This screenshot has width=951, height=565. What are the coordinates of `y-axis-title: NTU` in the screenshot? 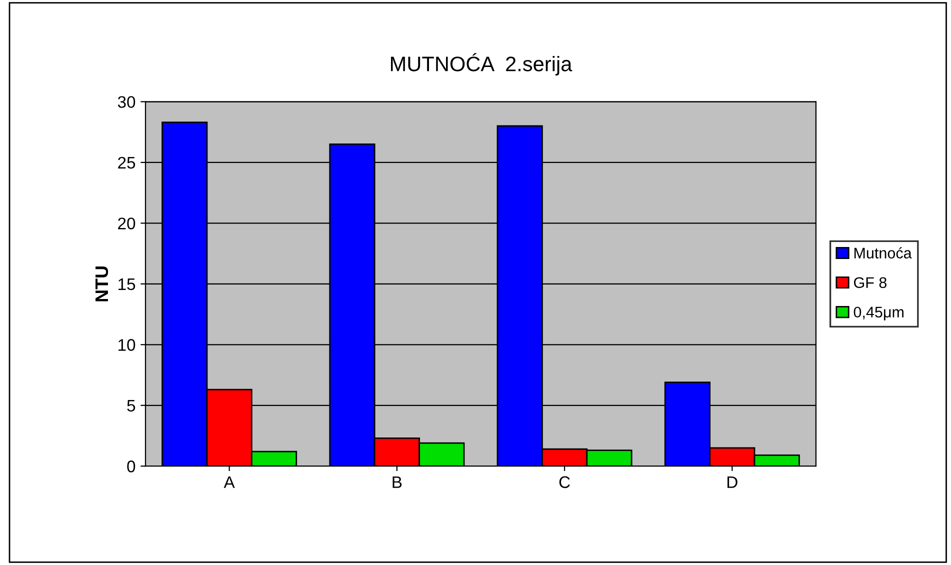 It's located at (102, 284).